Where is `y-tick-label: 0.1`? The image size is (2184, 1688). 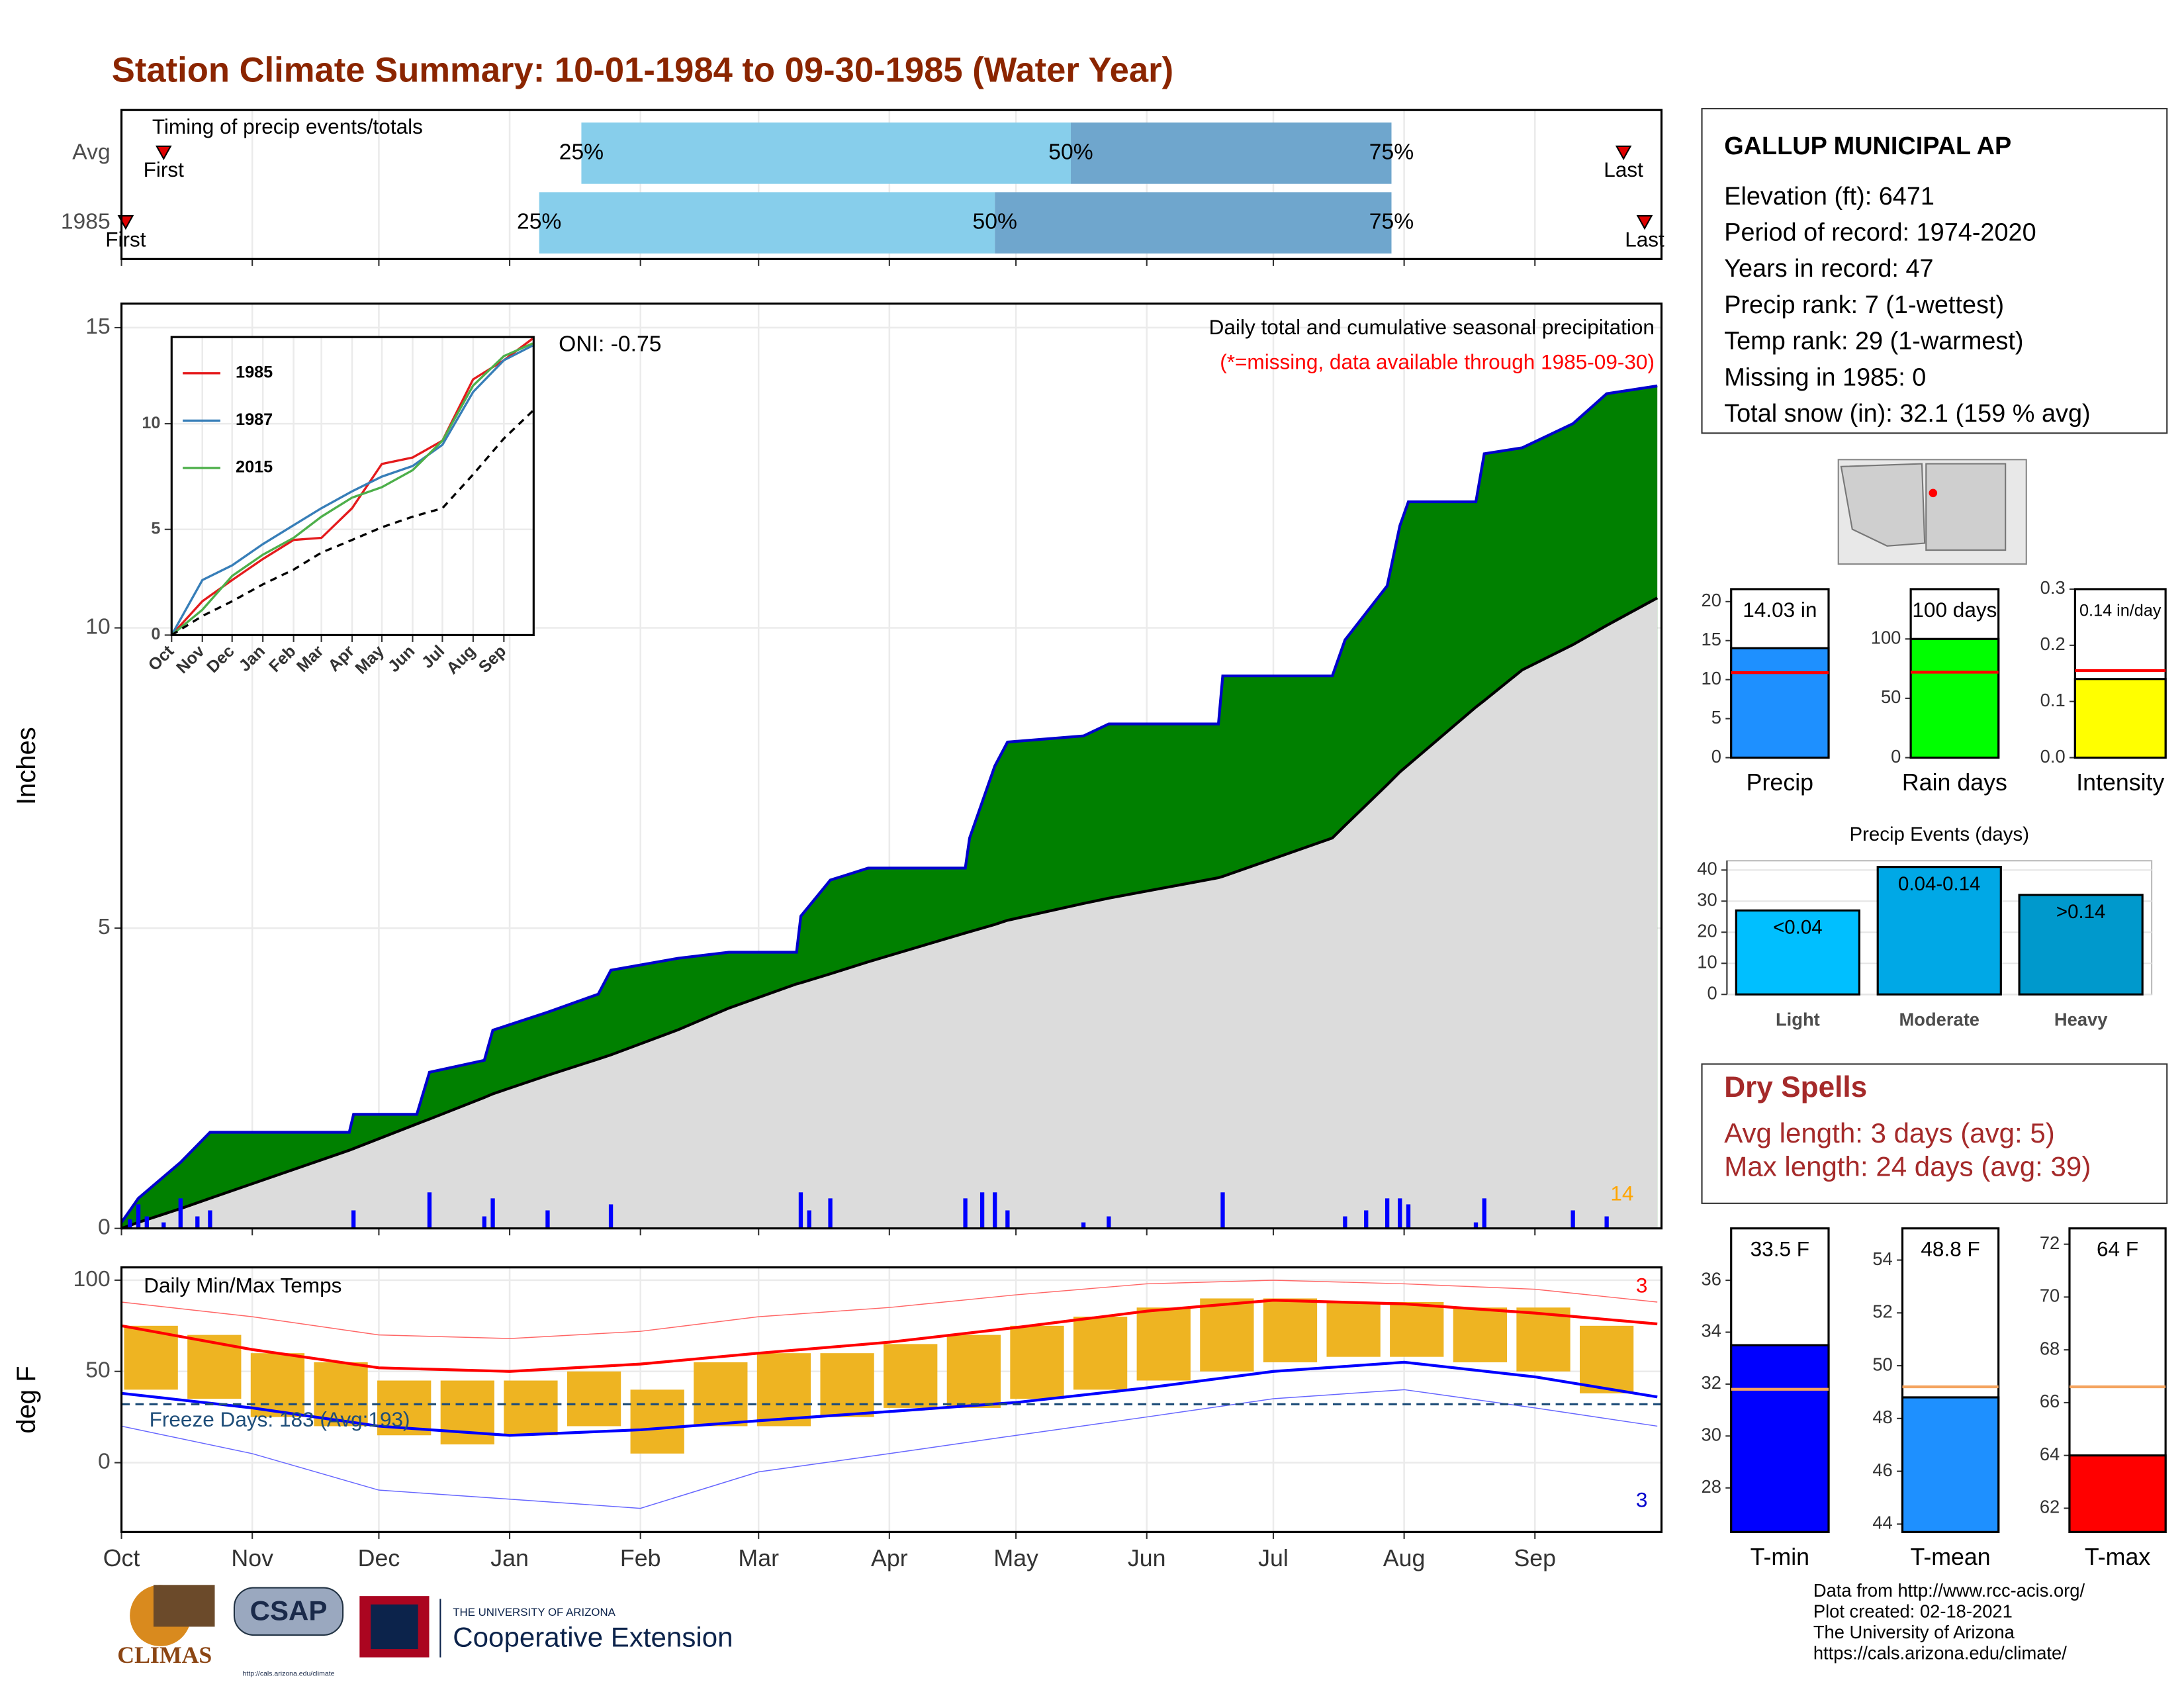 y-tick-label: 0.1 is located at coordinates (2053, 700).